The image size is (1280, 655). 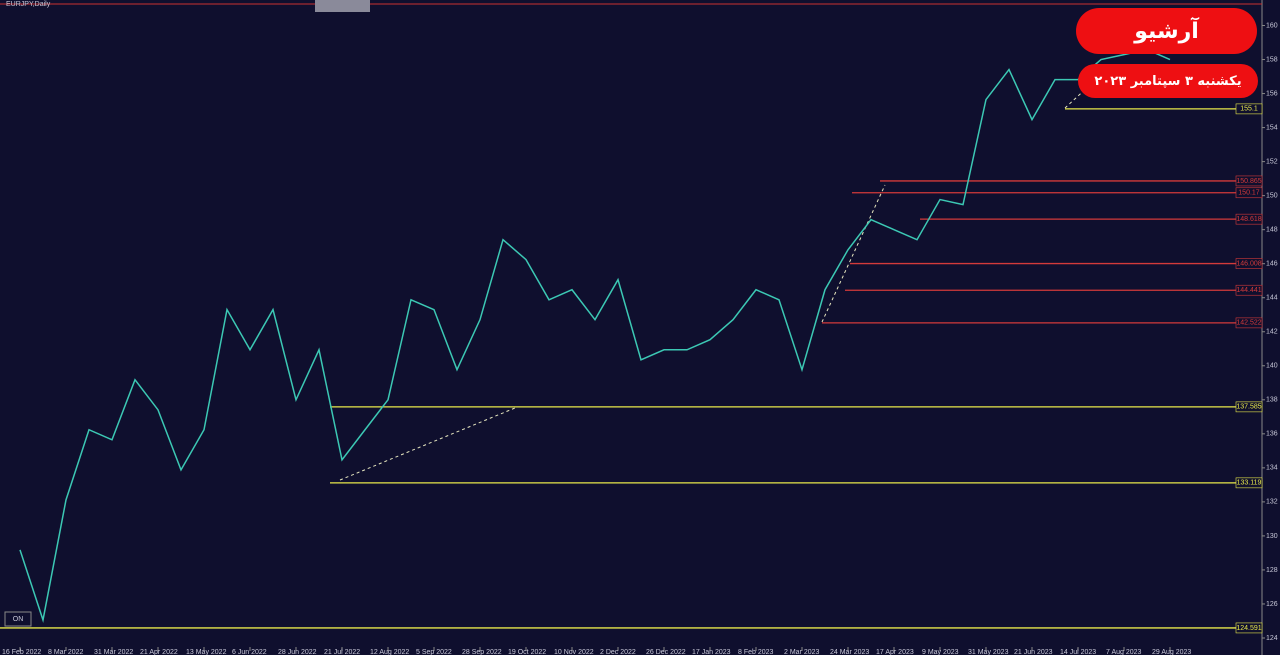 I want to click on level-label: 137.585, so click(x=1248, y=407).